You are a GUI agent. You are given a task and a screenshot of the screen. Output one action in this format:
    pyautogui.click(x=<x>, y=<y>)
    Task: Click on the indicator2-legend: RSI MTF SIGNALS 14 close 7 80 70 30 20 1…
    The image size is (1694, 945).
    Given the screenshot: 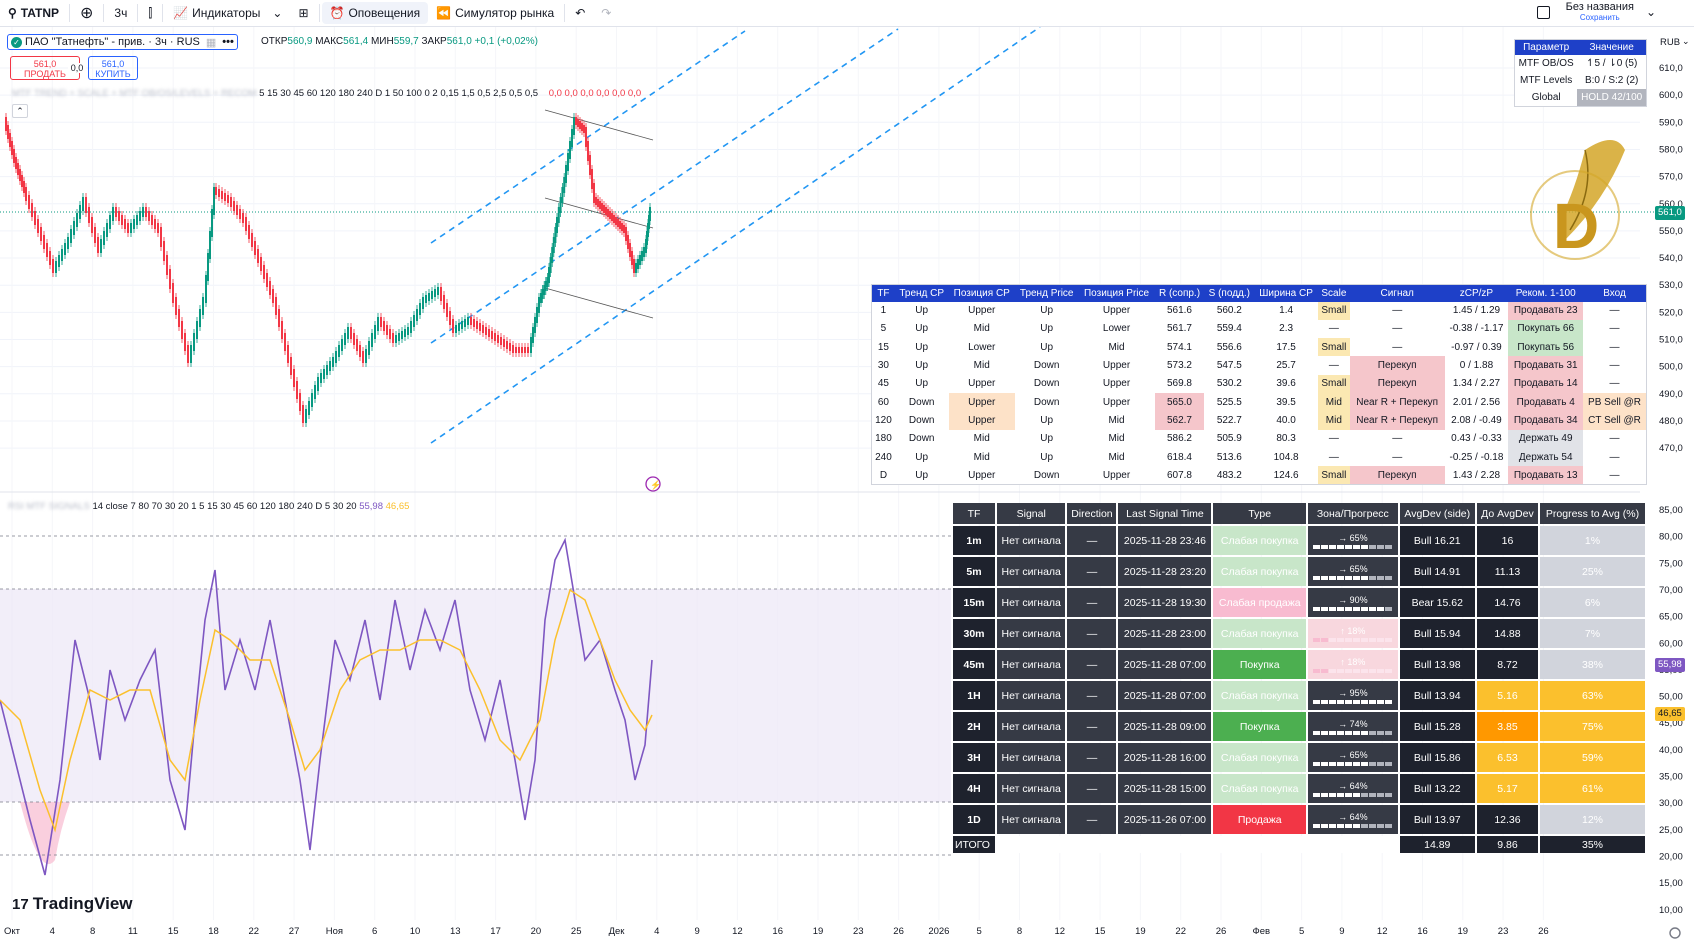 What is the action you would take?
    pyautogui.click(x=208, y=506)
    